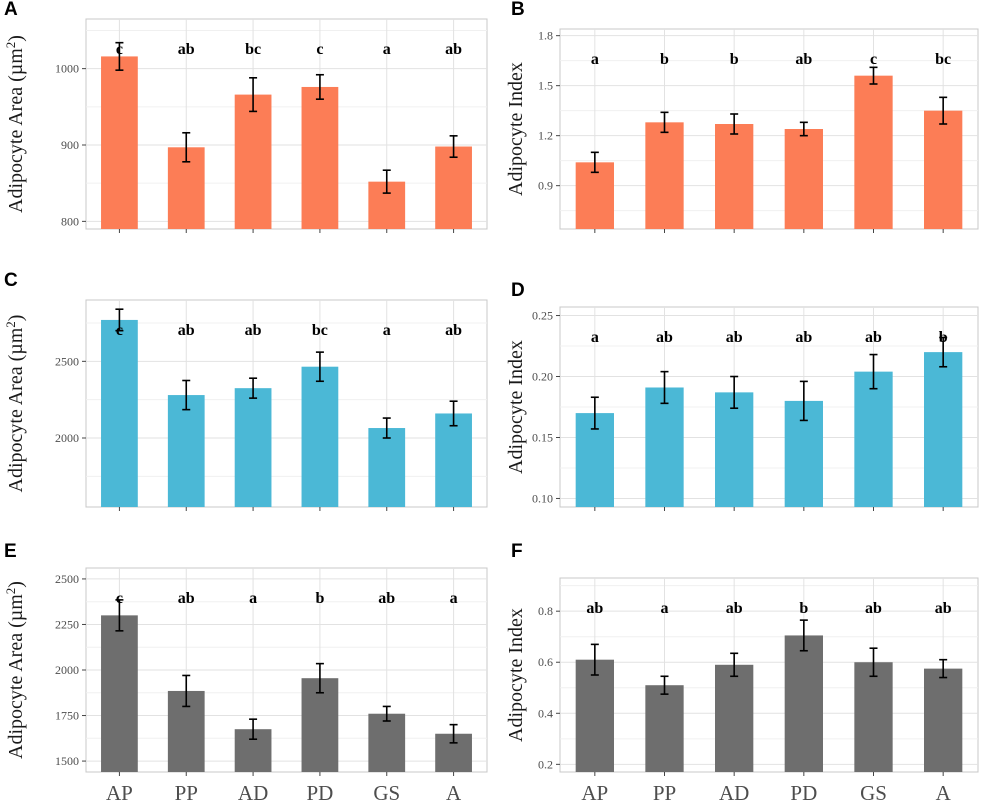  I want to click on panel-letter: E, so click(10, 551).